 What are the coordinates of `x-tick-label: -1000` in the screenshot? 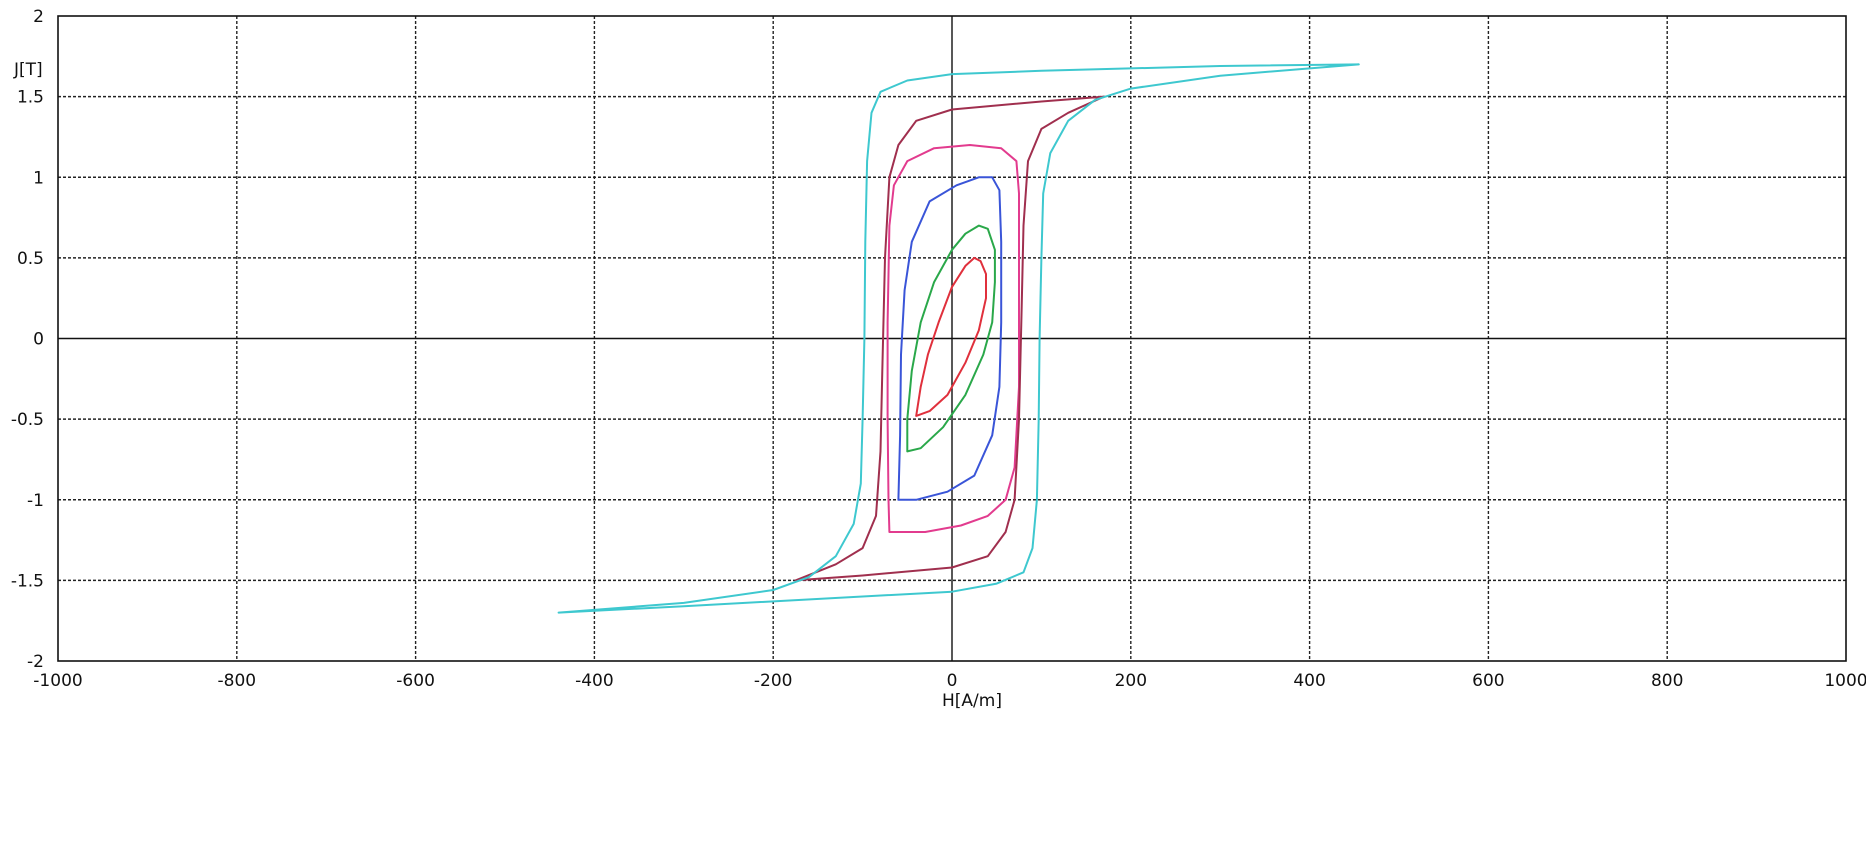 It's located at (57, 681).